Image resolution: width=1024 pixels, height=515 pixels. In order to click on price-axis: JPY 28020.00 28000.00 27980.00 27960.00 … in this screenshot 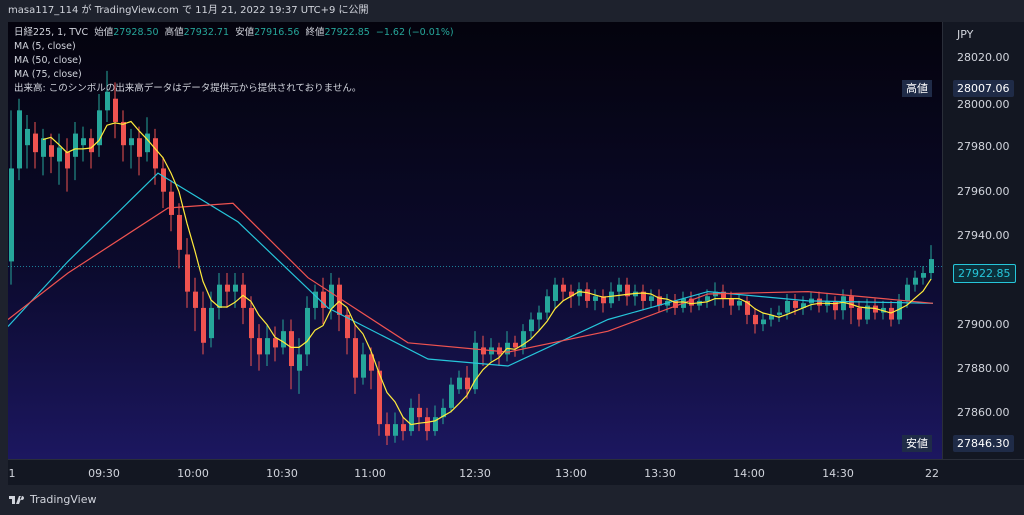, I will do `click(983, 240)`.